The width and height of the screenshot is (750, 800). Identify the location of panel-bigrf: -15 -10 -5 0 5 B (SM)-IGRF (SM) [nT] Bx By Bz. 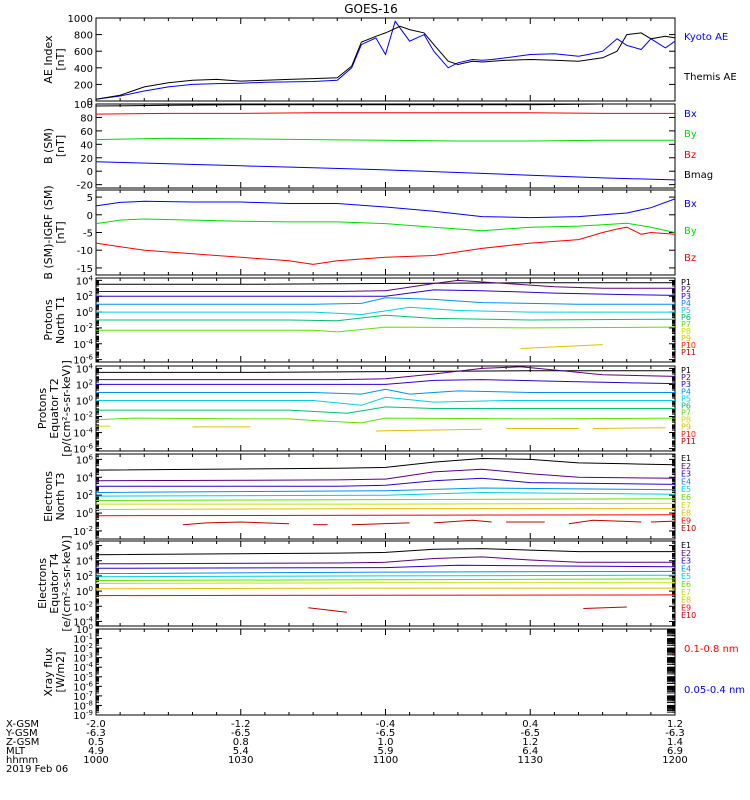
(369, 232).